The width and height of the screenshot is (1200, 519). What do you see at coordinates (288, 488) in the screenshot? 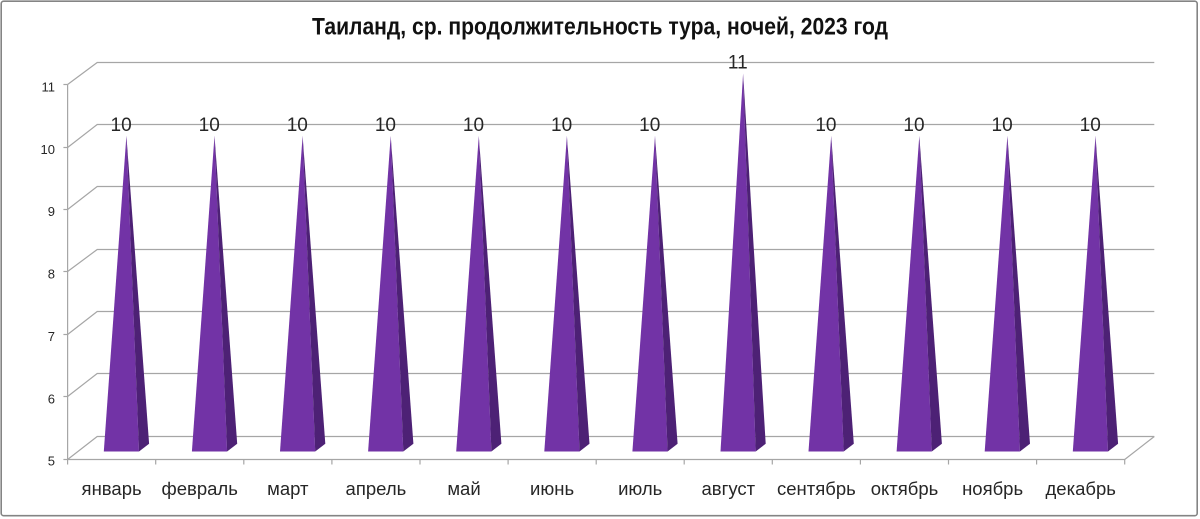
I see `svg-text: март` at bounding box center [288, 488].